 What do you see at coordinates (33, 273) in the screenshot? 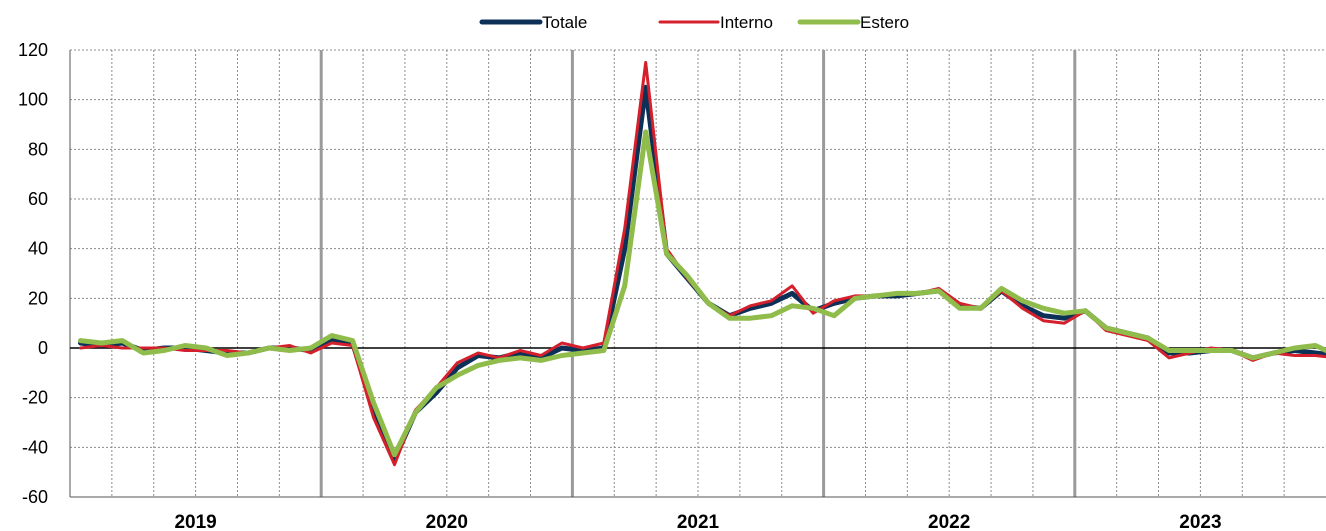
I see `y-axis-ticks: -60 -40 -20 0 20 40 60 80 100 120` at bounding box center [33, 273].